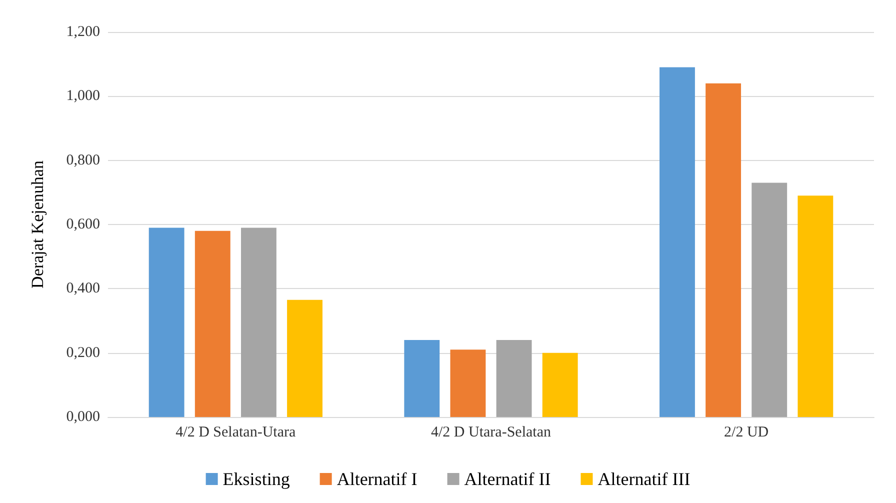  Describe the element at coordinates (83, 32) in the screenshot. I see `y-tick-label: 1,200` at that location.